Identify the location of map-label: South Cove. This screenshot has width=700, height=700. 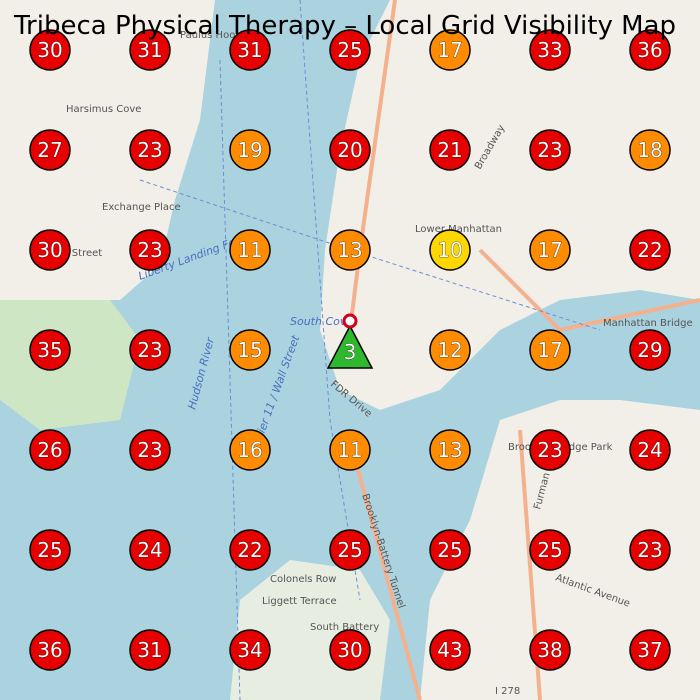
(321, 321).